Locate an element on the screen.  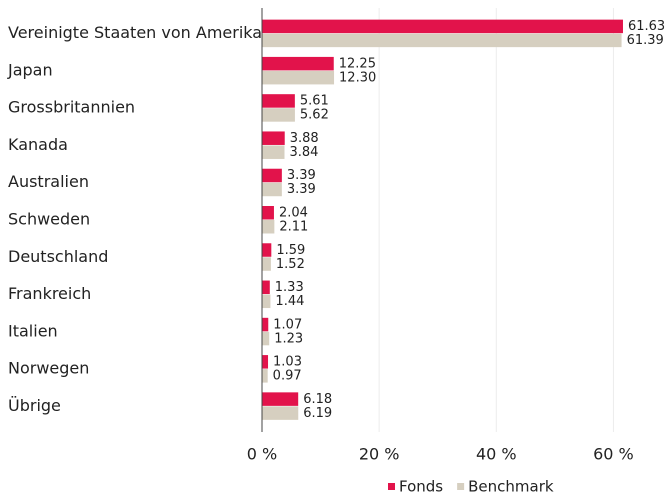
value-label: 1.23 is located at coordinates (288, 338).